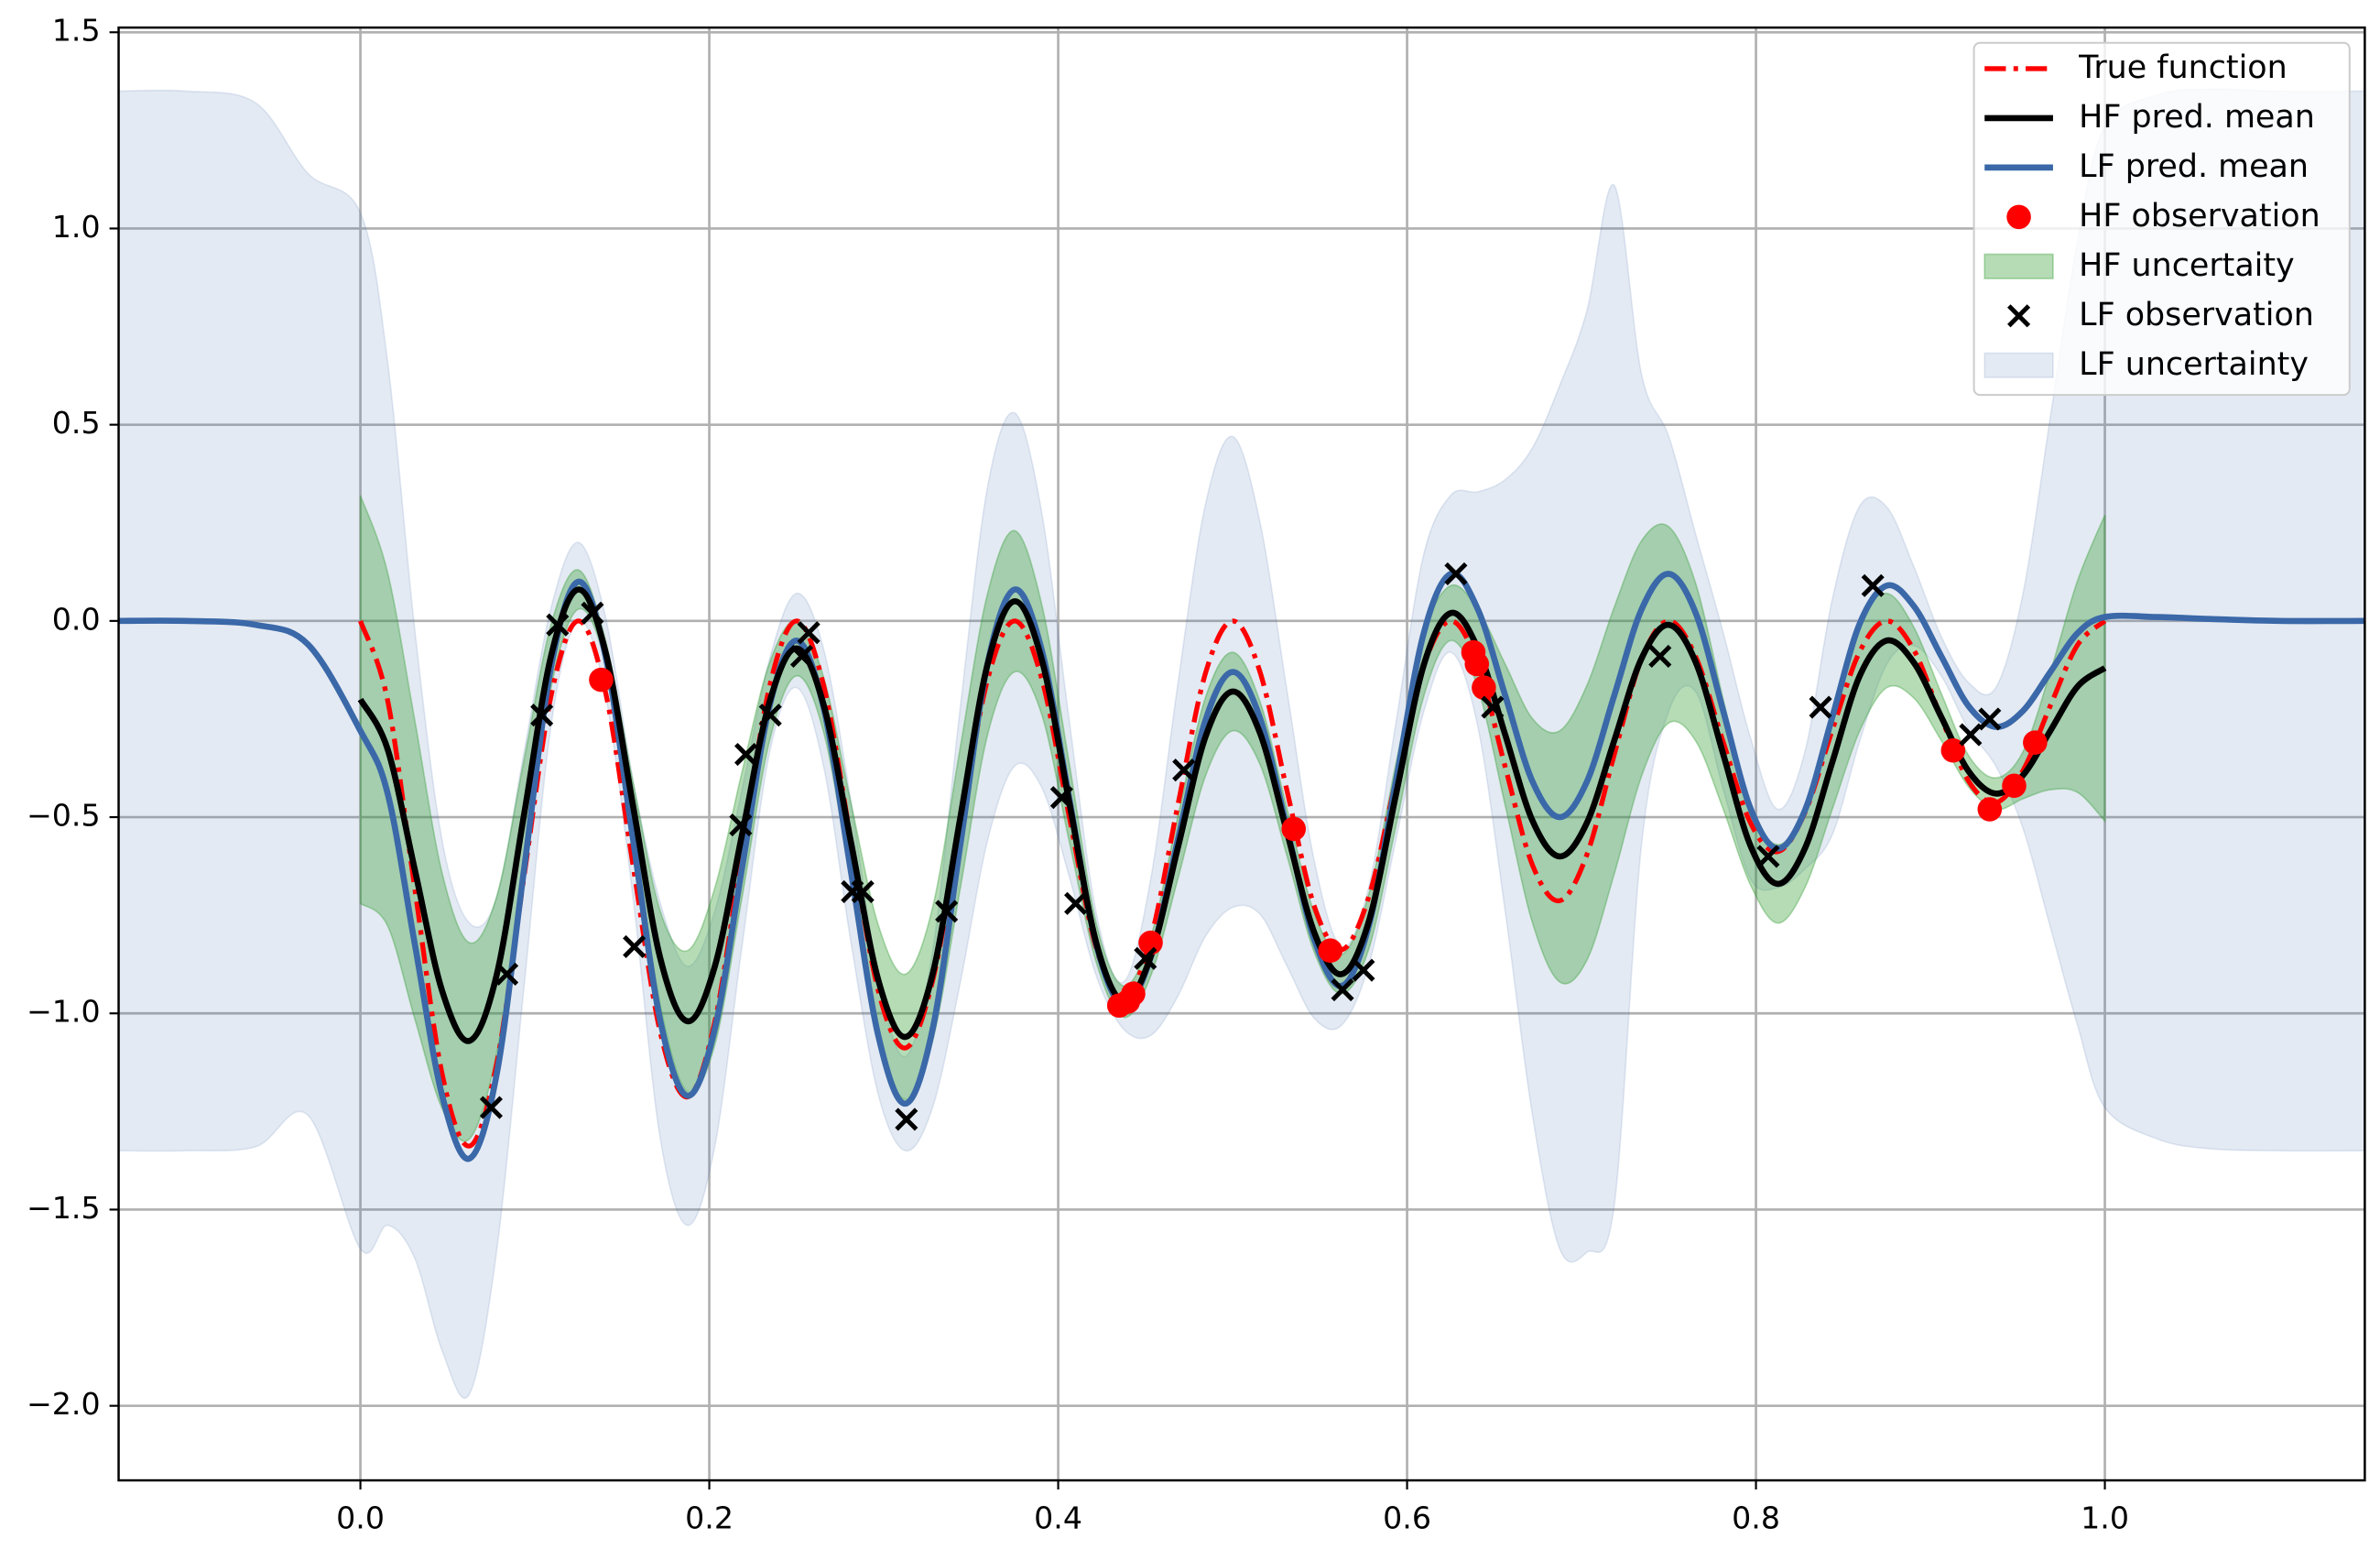 This screenshot has width=2380, height=1549. What do you see at coordinates (2186, 265) in the screenshot?
I see `legend-label: HF uncertaity` at bounding box center [2186, 265].